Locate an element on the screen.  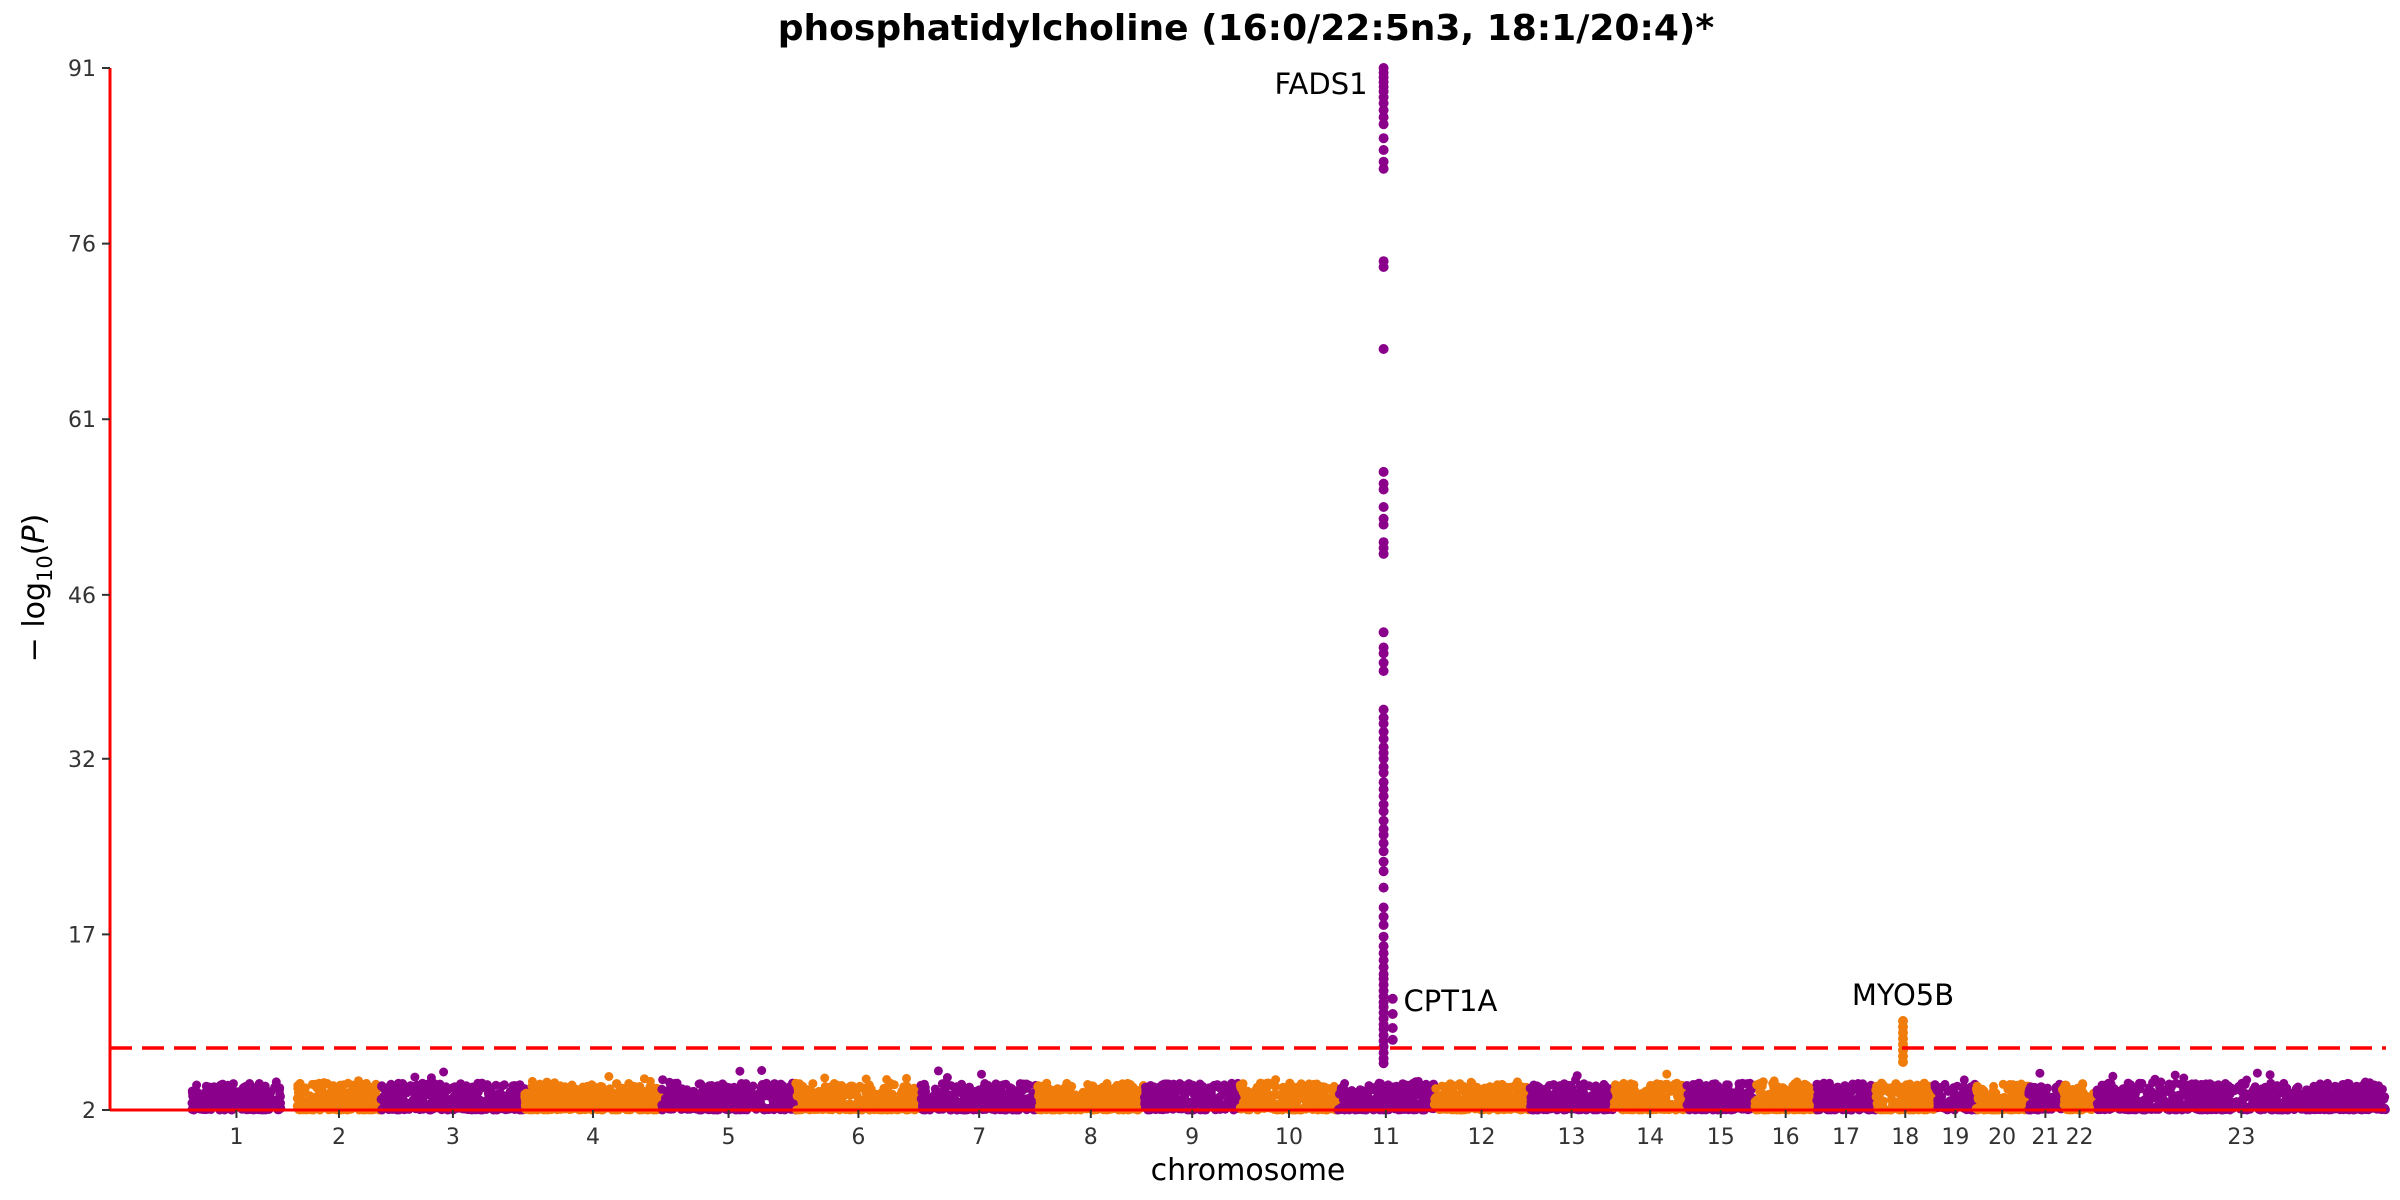
data-point-chr14 is located at coordinates (1678, 1092).